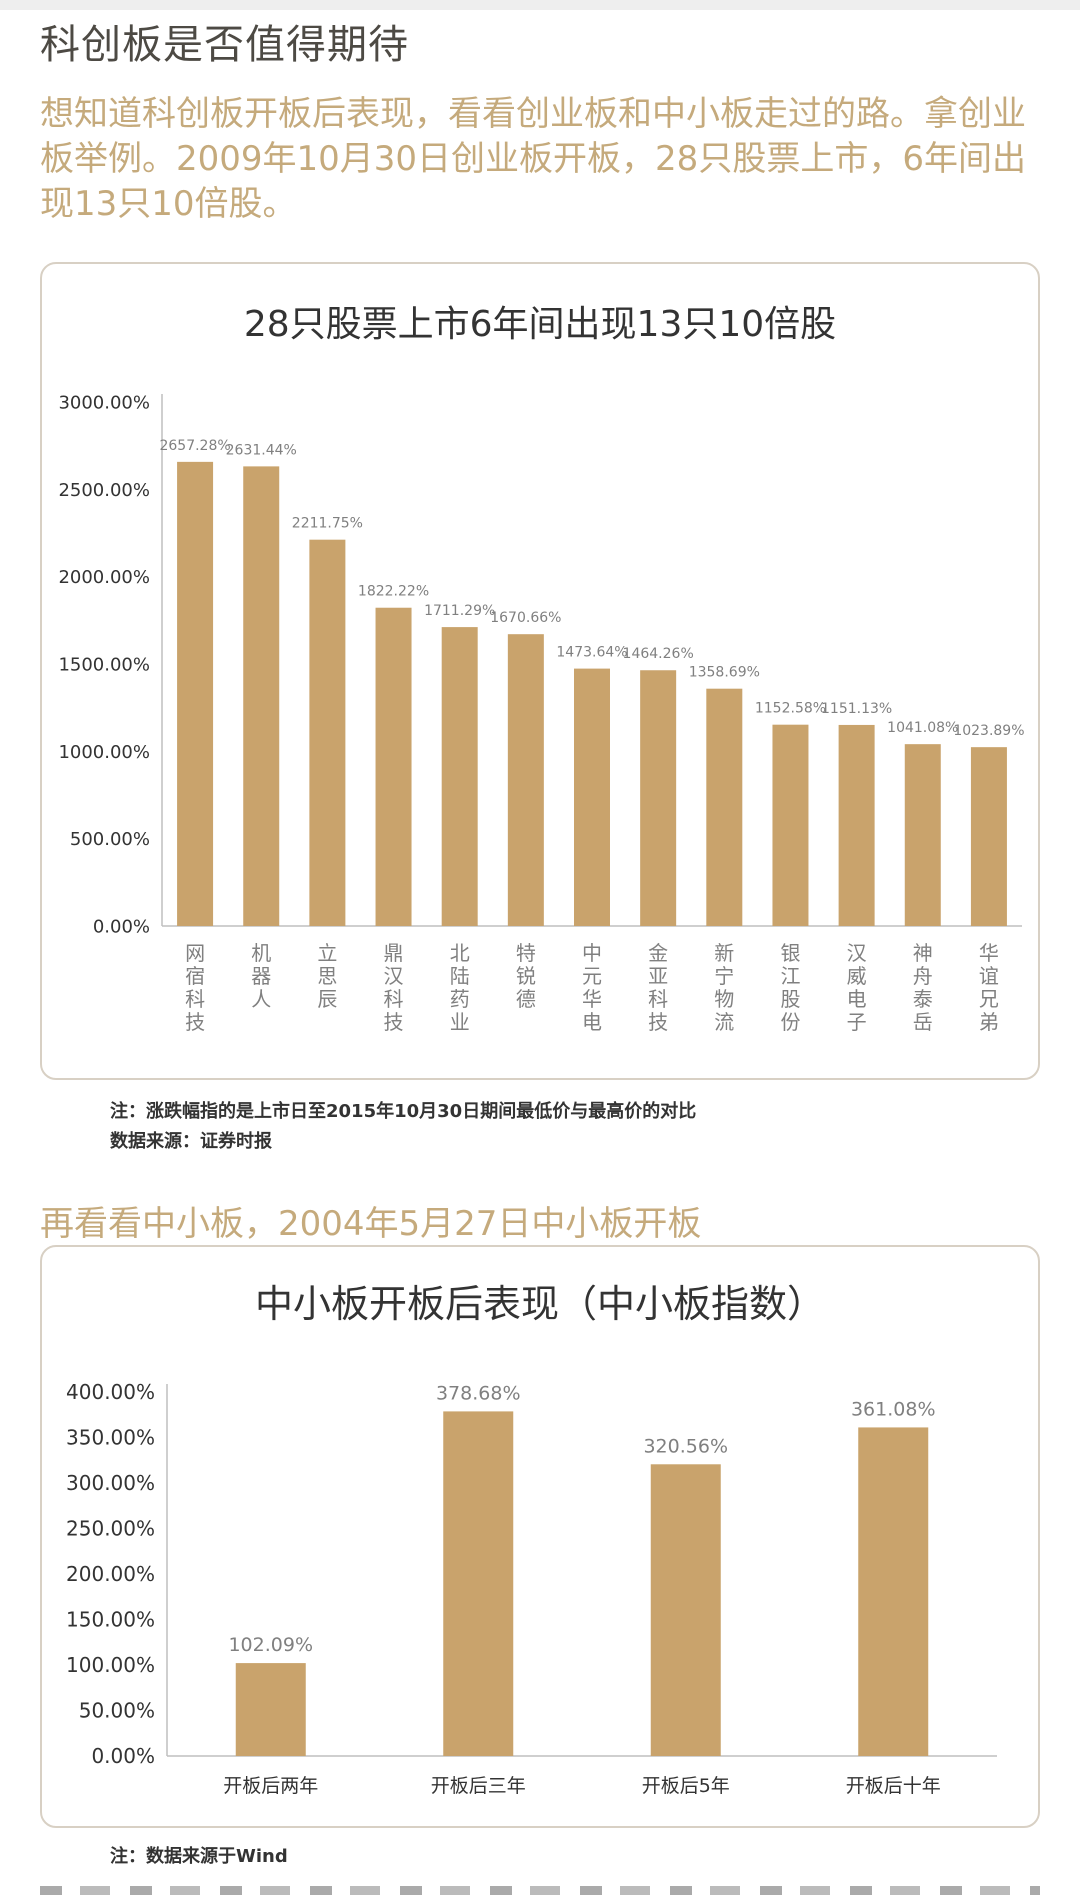  I want to click on x-tick-label: 机器人, so click(261, 976).